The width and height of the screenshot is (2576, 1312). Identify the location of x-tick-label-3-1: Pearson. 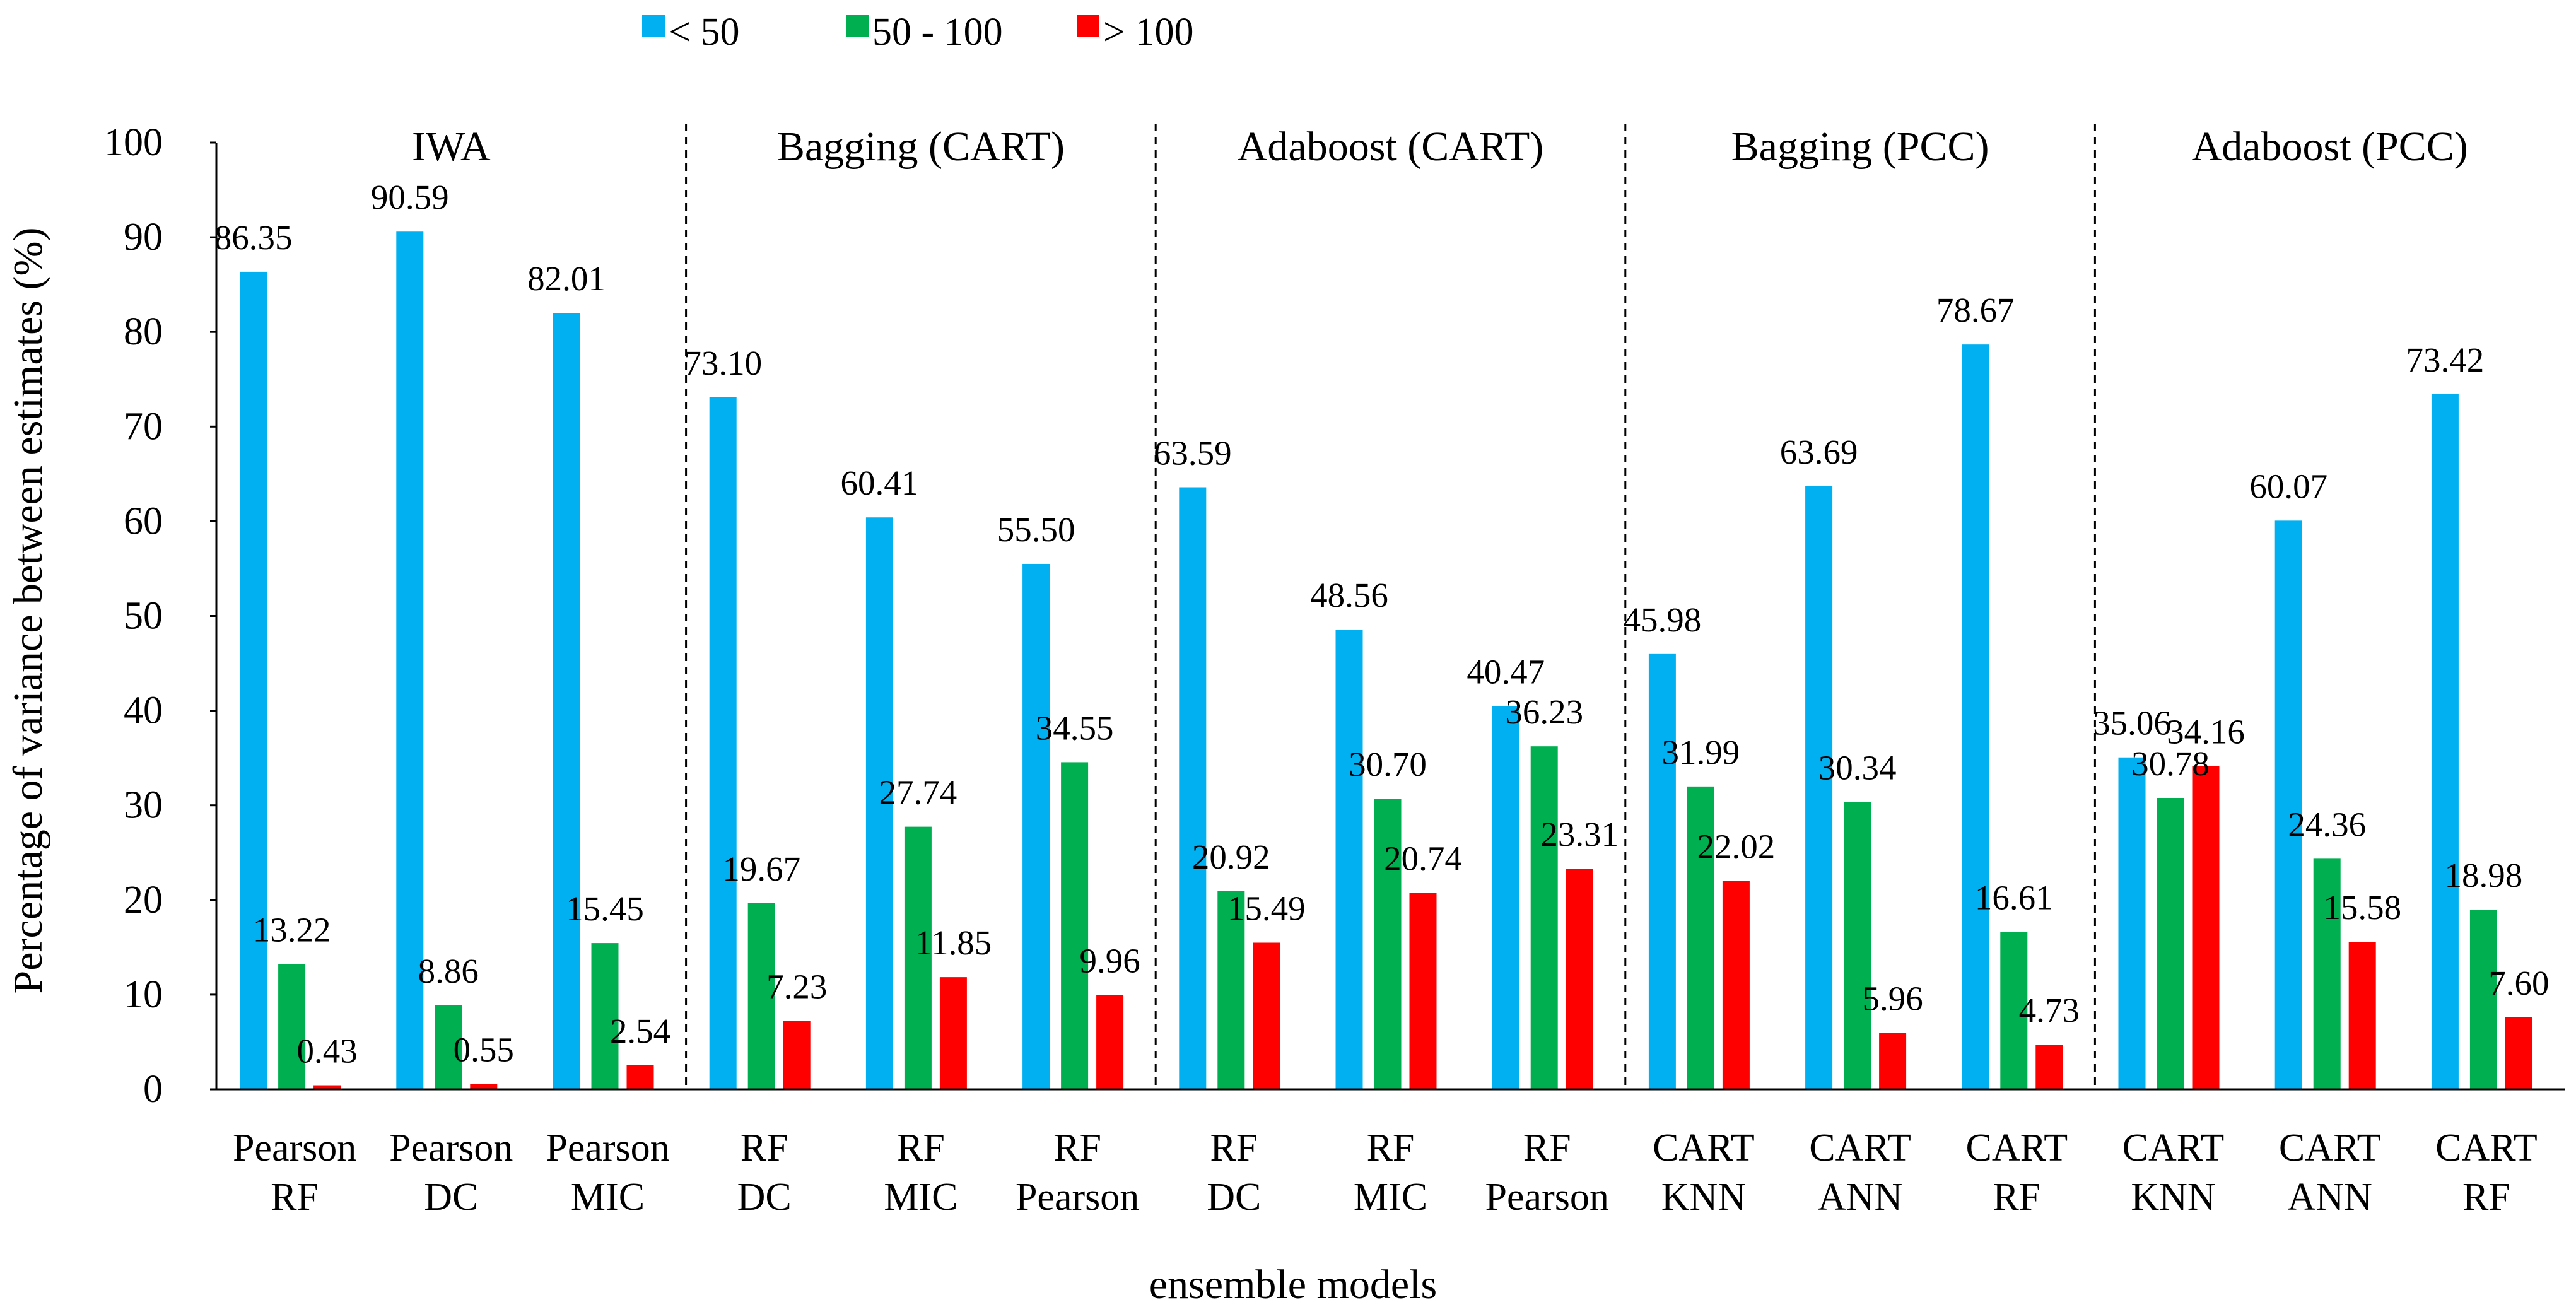
(607, 1148).